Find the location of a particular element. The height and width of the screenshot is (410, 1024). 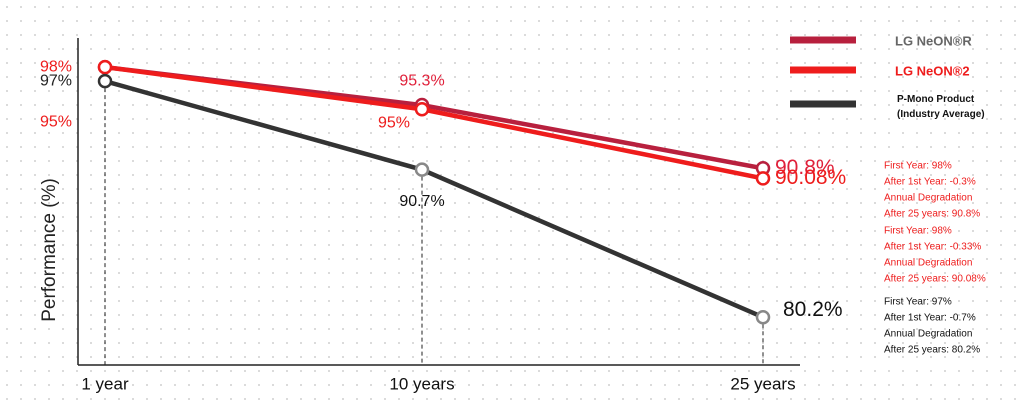

x-tick-label: 1 year is located at coordinates (105, 383).